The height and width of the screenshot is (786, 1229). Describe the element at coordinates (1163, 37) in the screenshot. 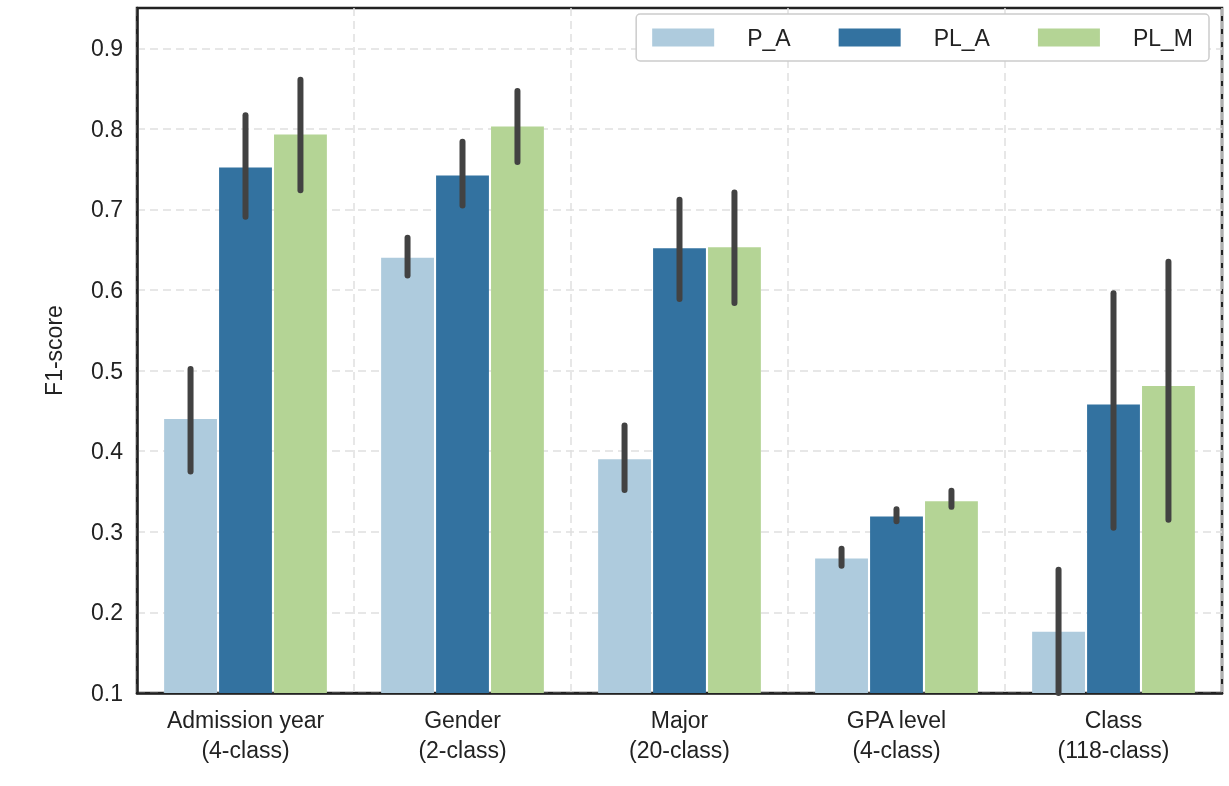

I see `legend-label: PL_M` at that location.